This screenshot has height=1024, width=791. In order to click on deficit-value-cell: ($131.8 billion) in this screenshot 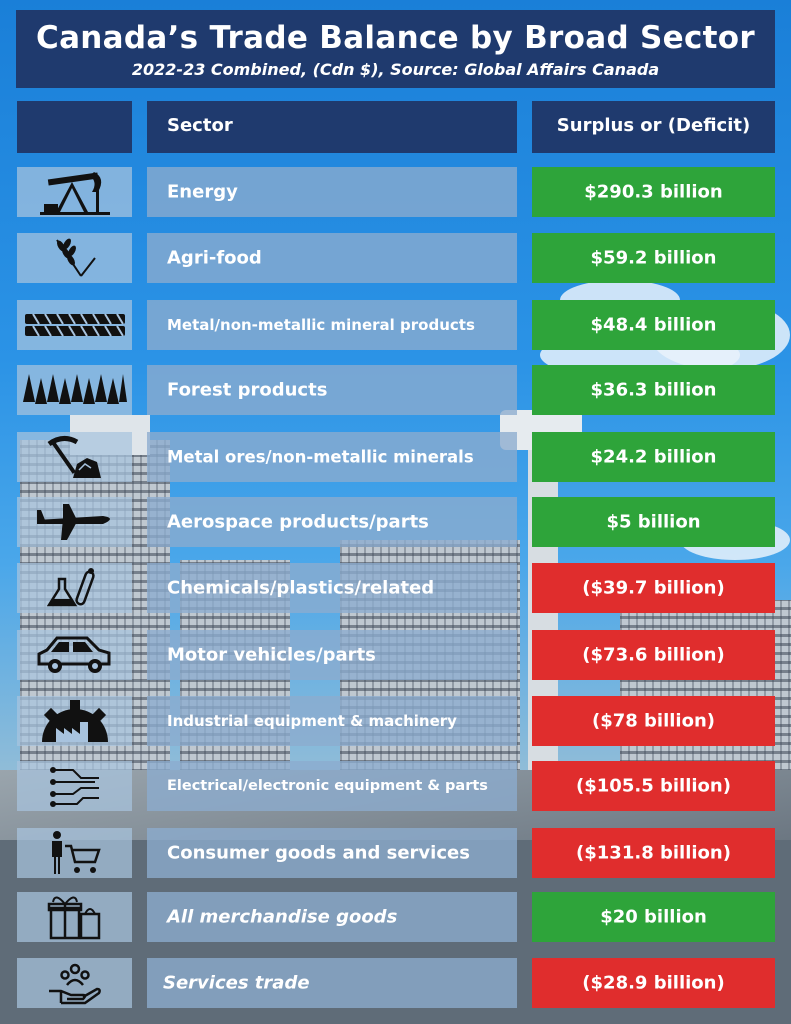, I will do `click(653, 853)`.